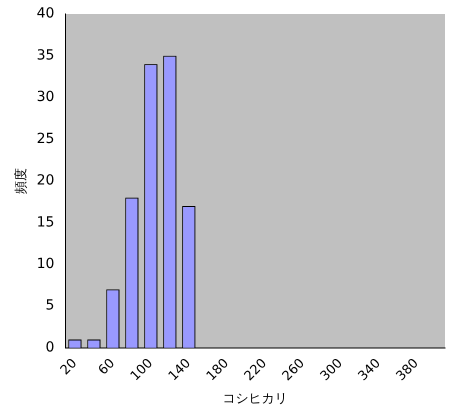  I want to click on x-tick-label: 300, so click(332, 370).